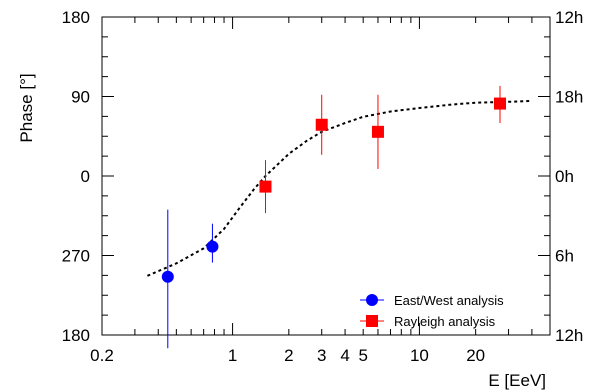  I want to click on legend: East/West analysis Rayleigh analysis, so click(432, 311).